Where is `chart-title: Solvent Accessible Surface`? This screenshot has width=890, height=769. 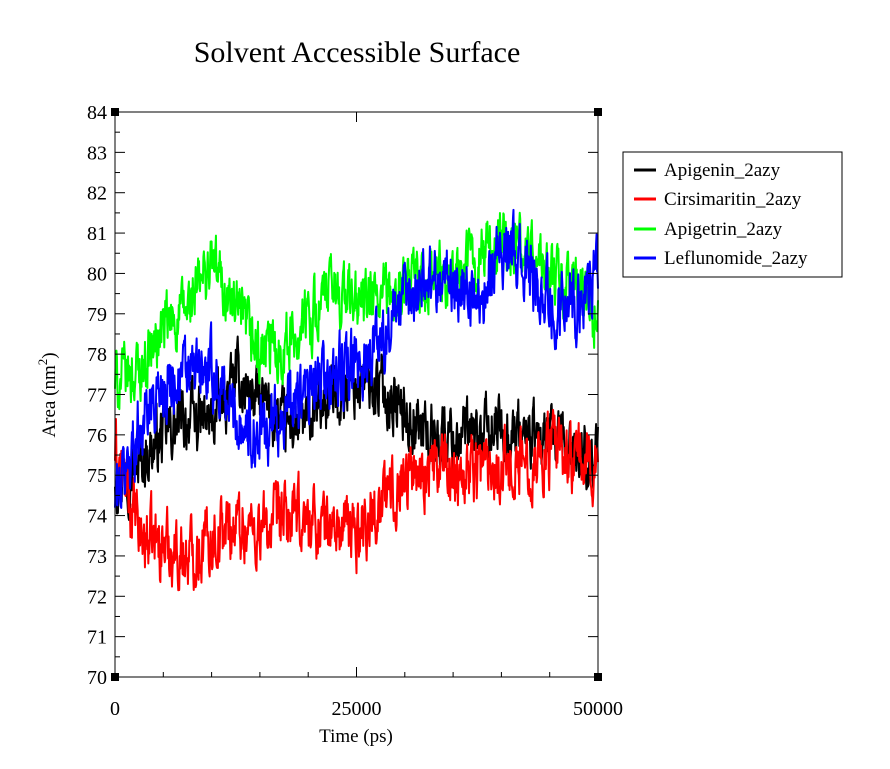 chart-title: Solvent Accessible Surface is located at coordinates (357, 52).